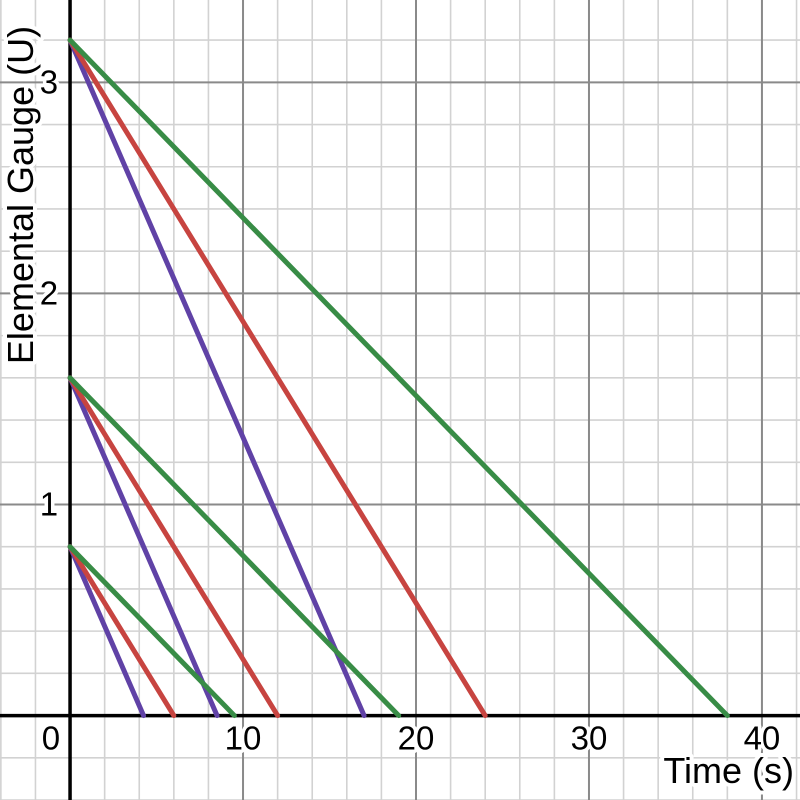 This screenshot has height=800, width=800. What do you see at coordinates (51, 738) in the screenshot?
I see `x-tick-label: 0` at bounding box center [51, 738].